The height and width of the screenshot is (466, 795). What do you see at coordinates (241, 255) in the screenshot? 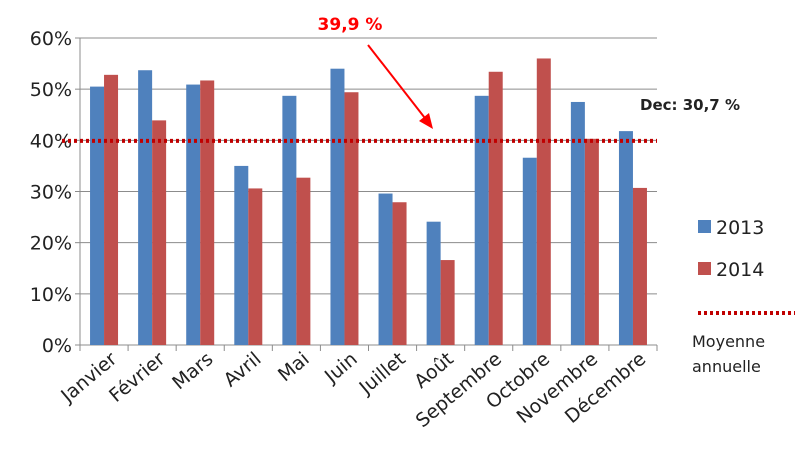
I see `bar-2013-avril` at bounding box center [241, 255].